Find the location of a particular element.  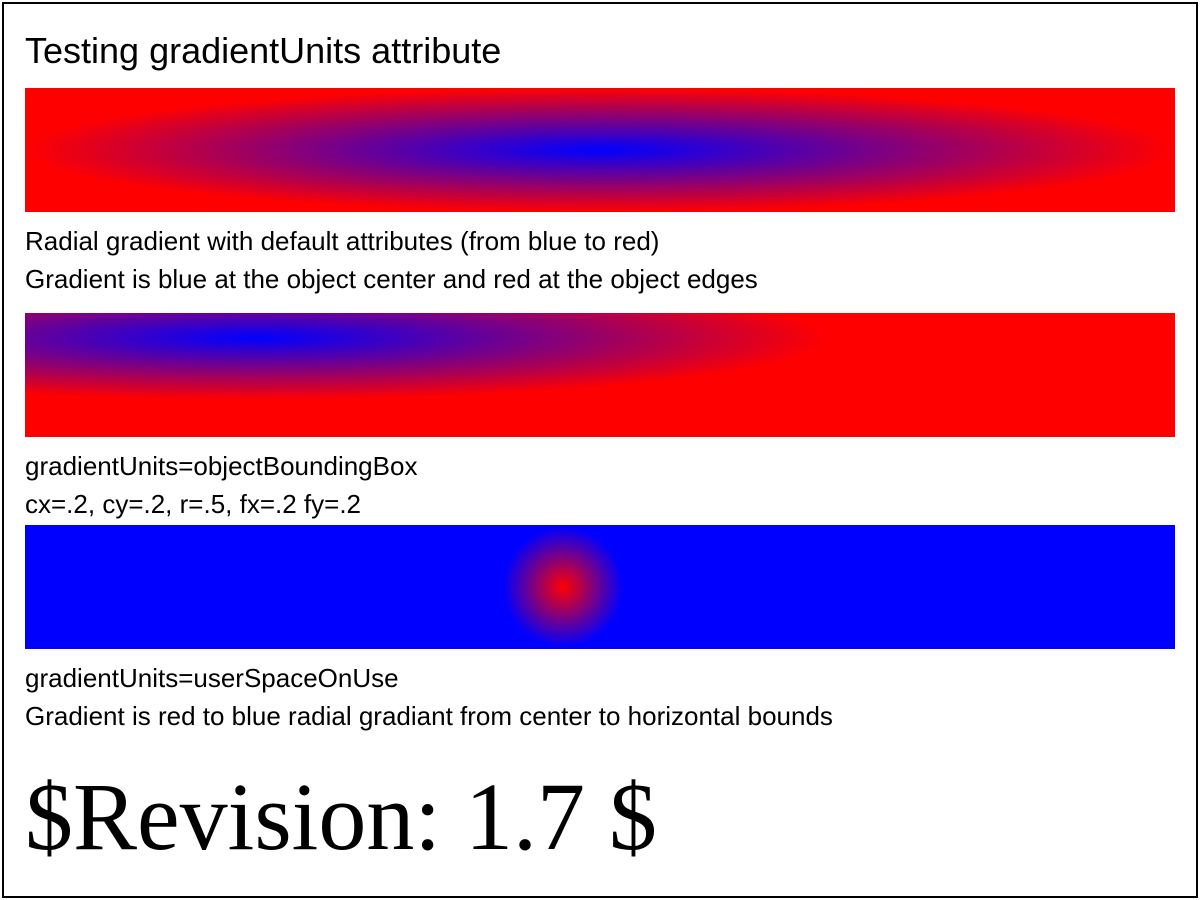

panel3-caption-line1: gradientUnits=userSpaceOnUse is located at coordinates (212, 678).